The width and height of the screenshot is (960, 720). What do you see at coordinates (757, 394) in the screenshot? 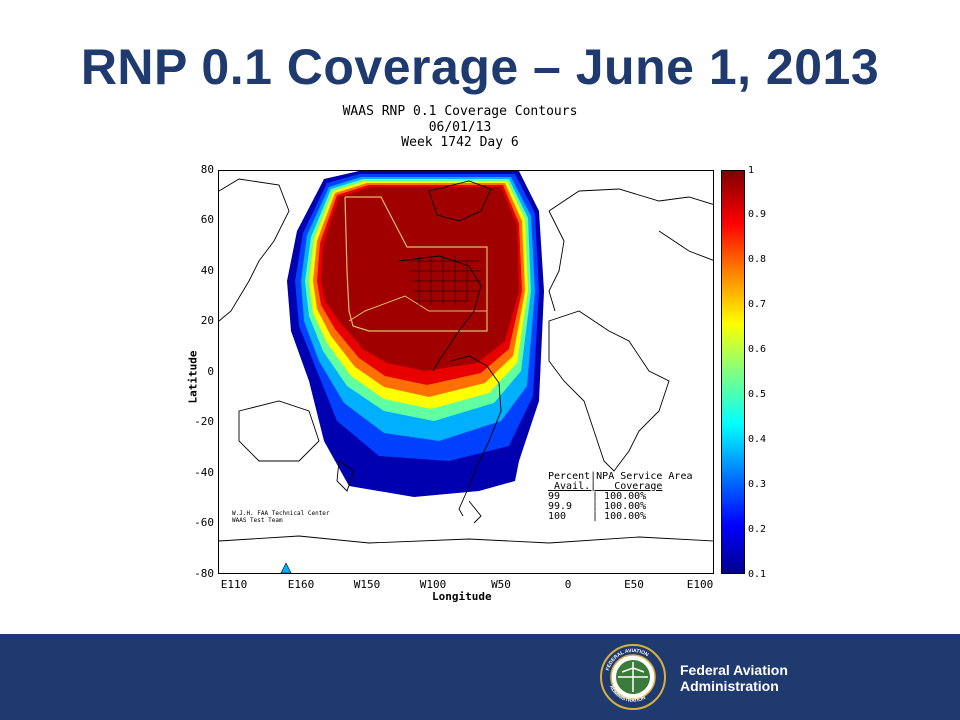
I see `colorbar-tick: 0.5` at bounding box center [757, 394].